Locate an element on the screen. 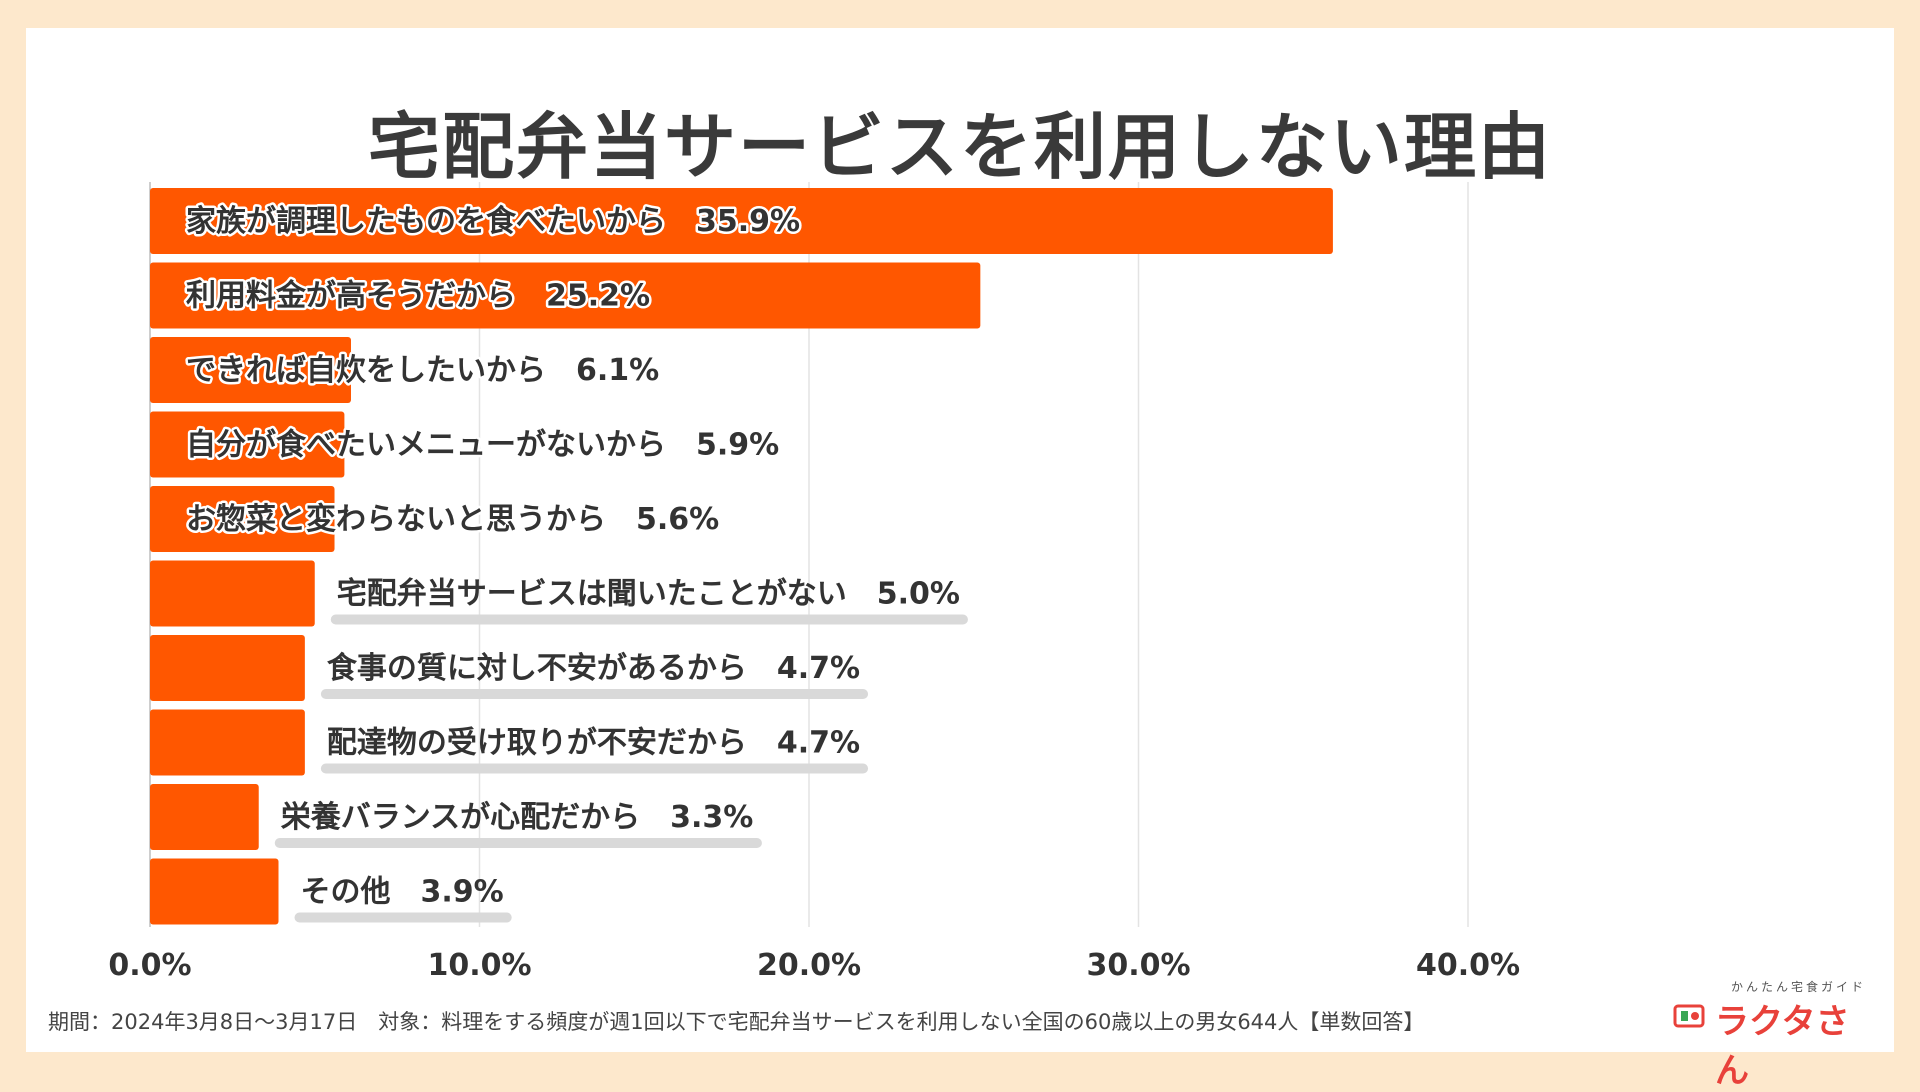 This screenshot has width=1920, height=1092. logo-tagline: かんたん宅食ガイド is located at coordinates (1799, 987).